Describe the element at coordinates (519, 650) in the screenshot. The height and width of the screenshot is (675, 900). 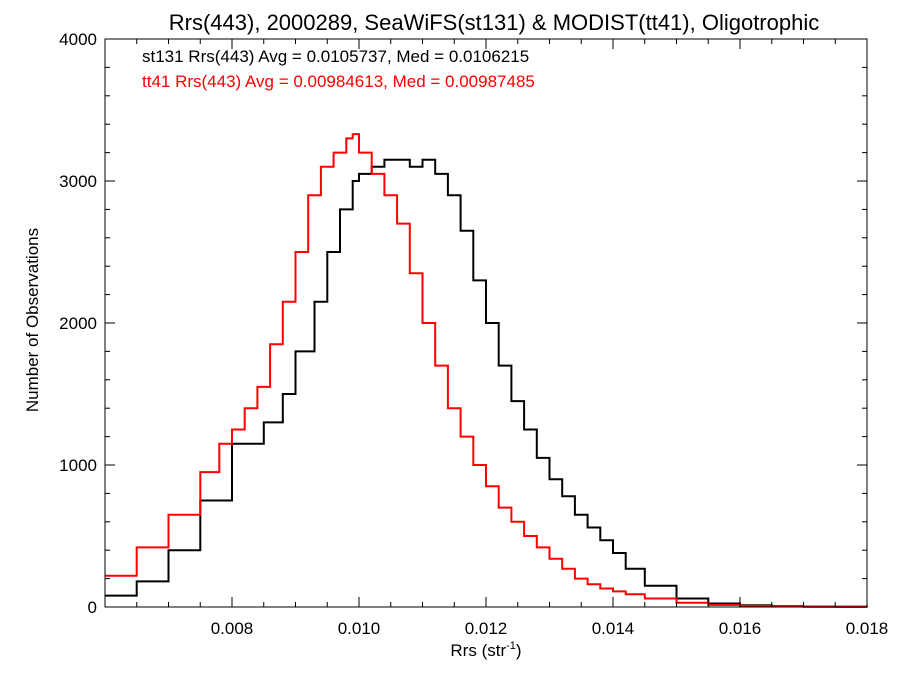
I see `x-axis-title-close: )` at that location.